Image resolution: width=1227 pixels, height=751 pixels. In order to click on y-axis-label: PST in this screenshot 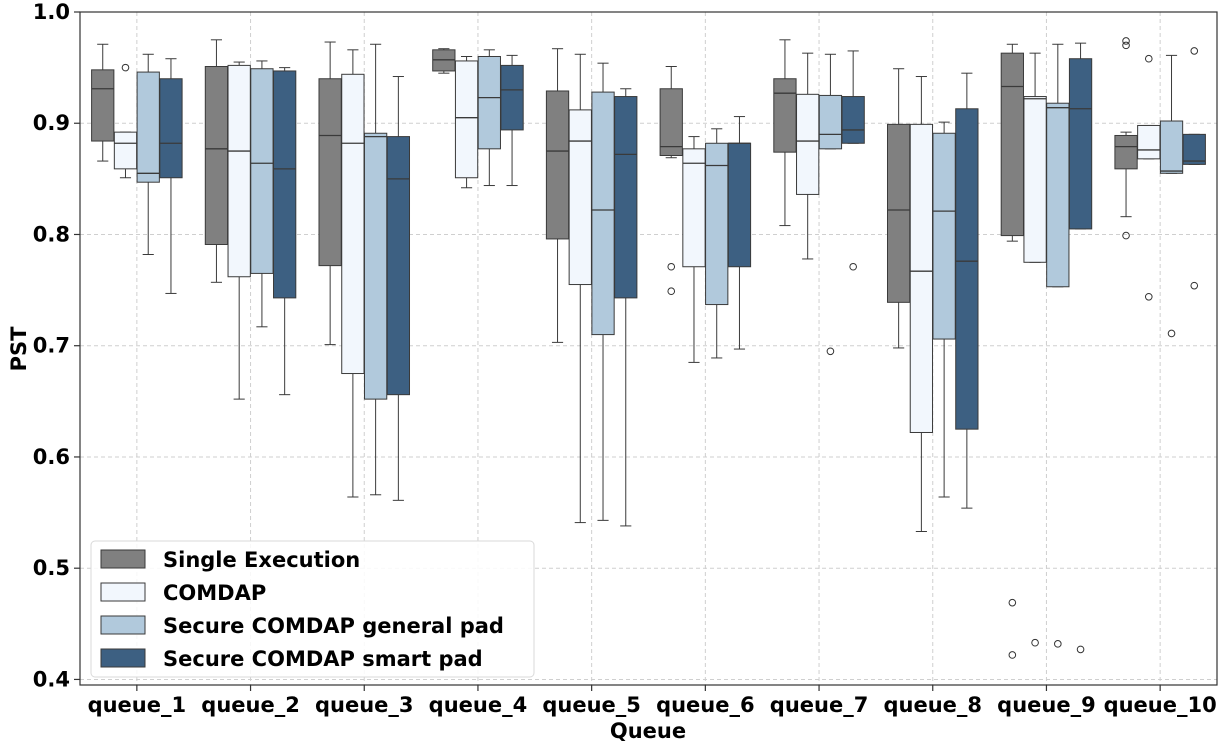, I will do `click(19, 349)`.